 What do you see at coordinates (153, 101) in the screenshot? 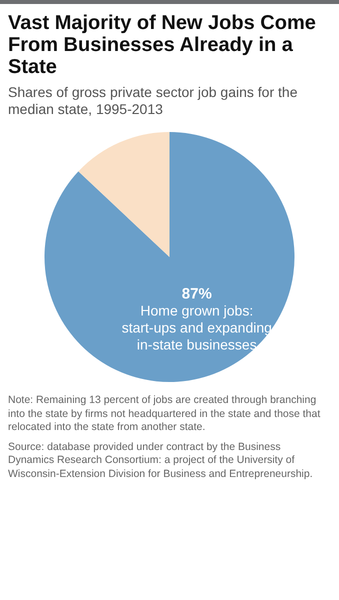
I see `chart-subtitle: Shares of gross private sector job gains for the median state, 1995-2013` at bounding box center [153, 101].